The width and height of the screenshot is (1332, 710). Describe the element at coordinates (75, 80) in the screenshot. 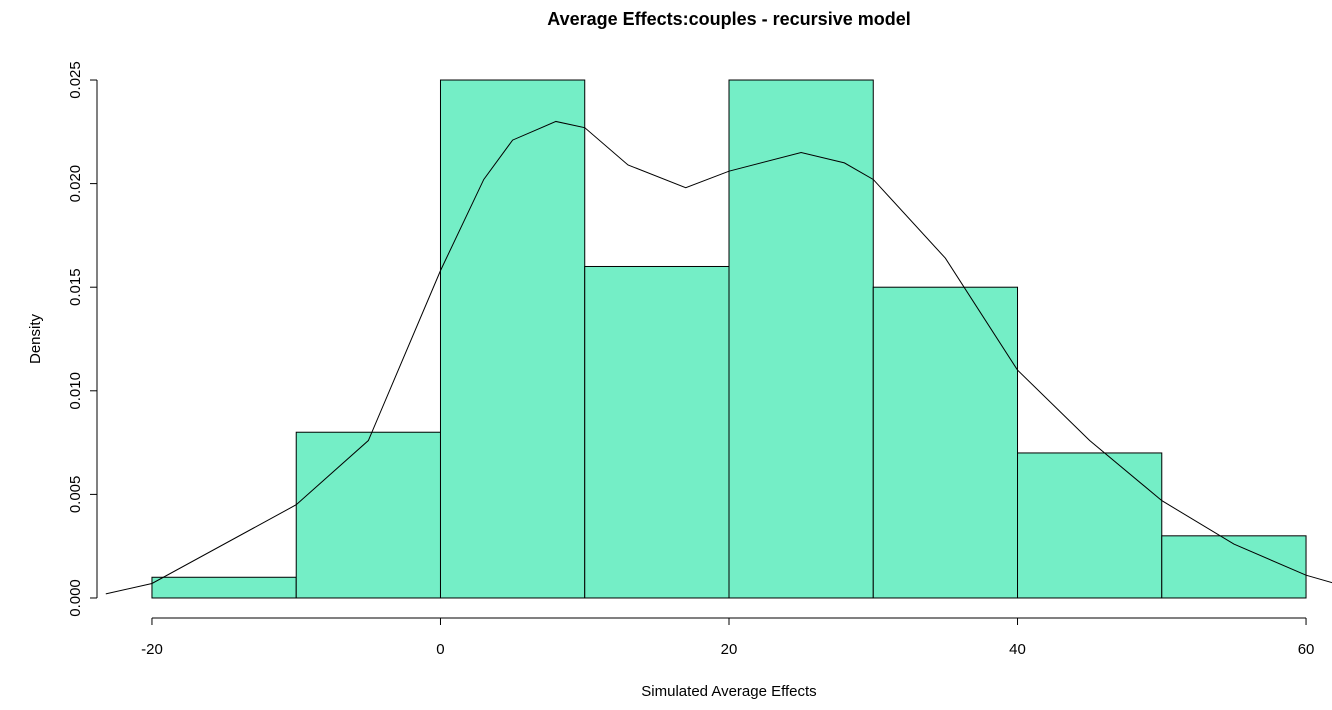

I see `y-tick-label: 0.025` at that location.